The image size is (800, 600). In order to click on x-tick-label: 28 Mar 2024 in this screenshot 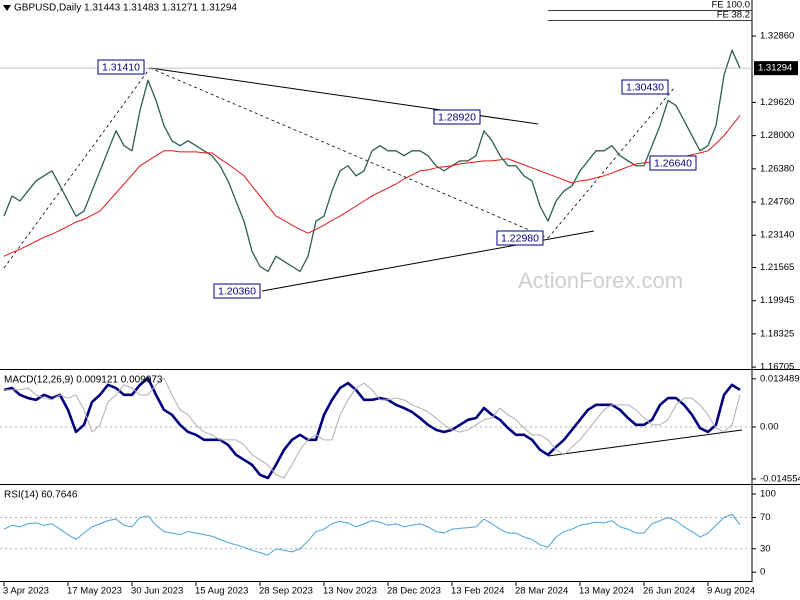, I will do `click(541, 591)`.